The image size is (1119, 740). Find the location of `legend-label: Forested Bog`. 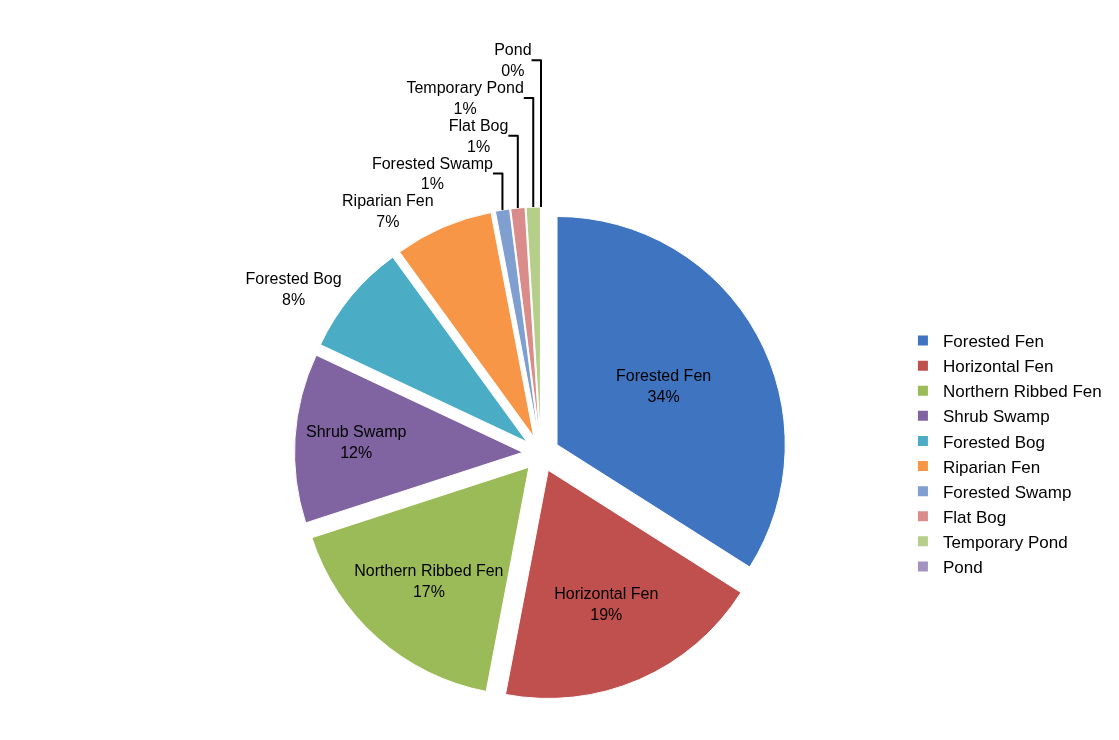

legend-label: Forested Bog is located at coordinates (993, 442).